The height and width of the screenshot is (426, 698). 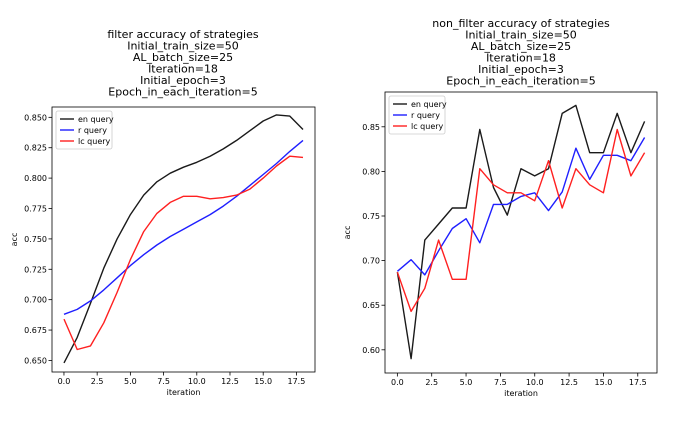 I want to click on y-tick-label: 0.775, so click(x=35, y=209).